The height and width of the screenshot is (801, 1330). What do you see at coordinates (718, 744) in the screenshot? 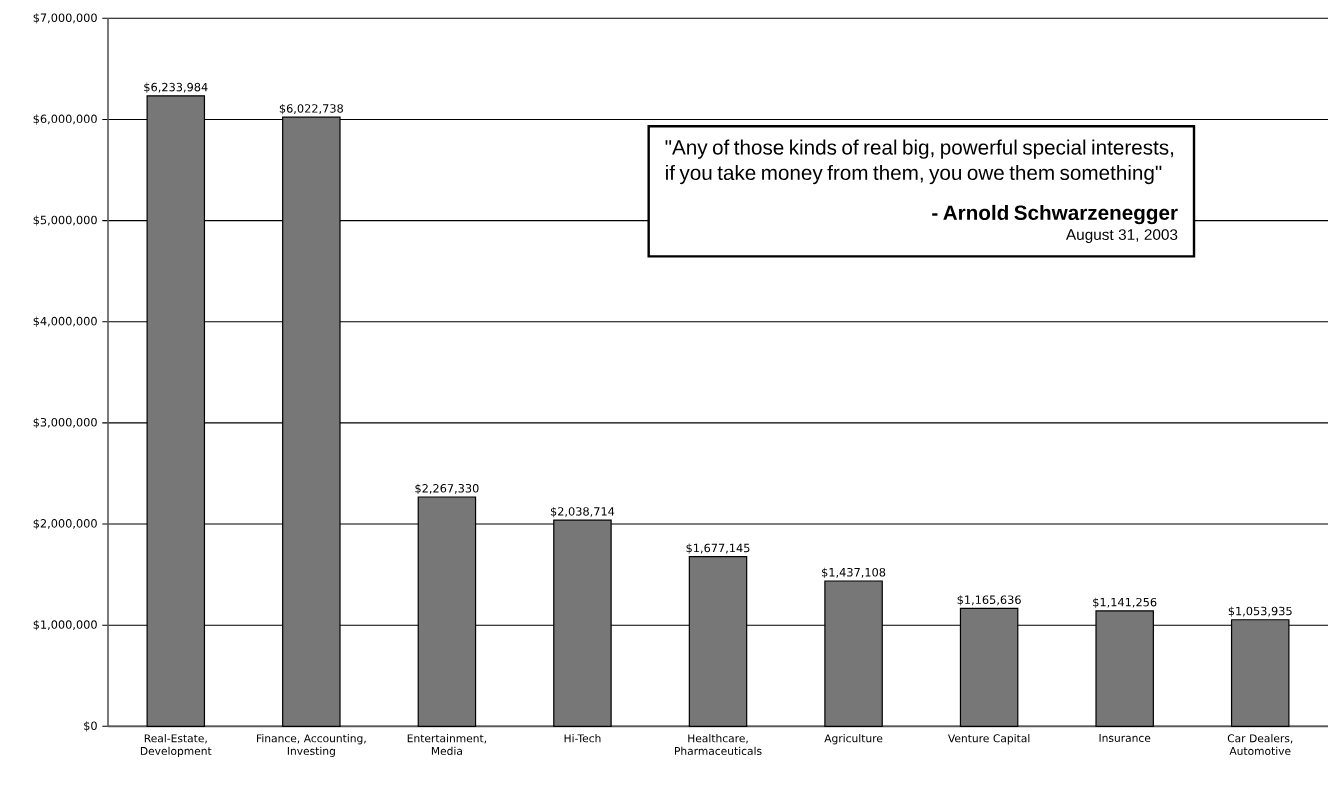
I see `x-tick-label: Healthcare, Pharmaceuticals` at bounding box center [718, 744].